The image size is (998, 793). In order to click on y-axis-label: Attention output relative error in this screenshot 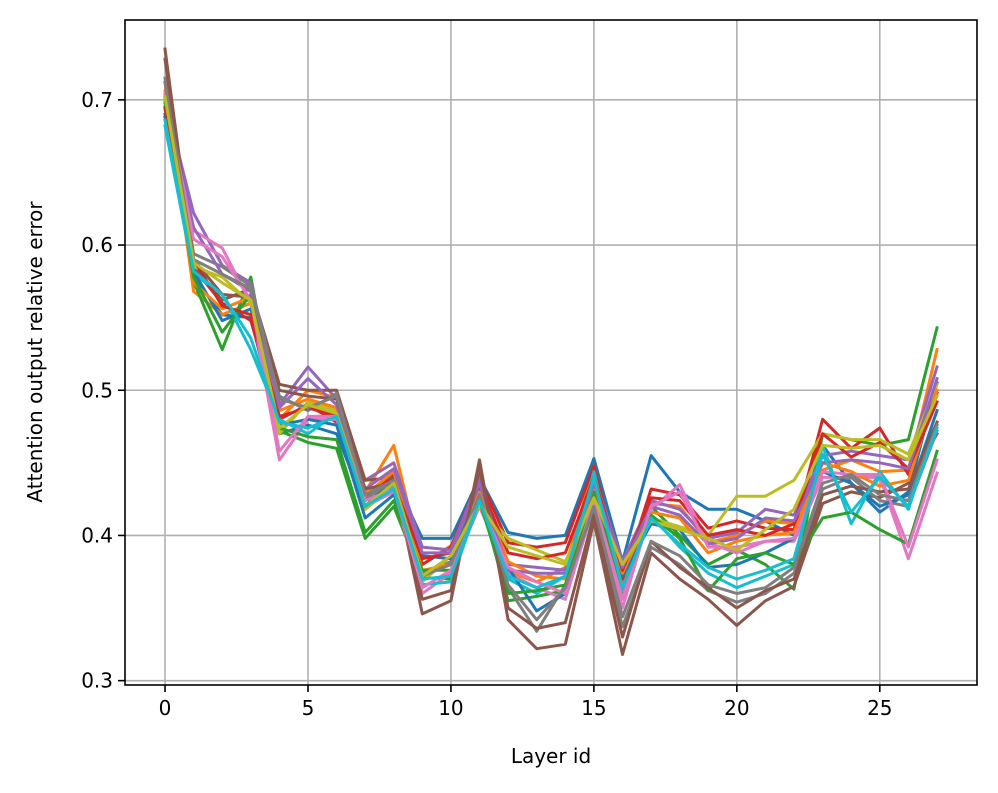, I will do `click(35, 352)`.